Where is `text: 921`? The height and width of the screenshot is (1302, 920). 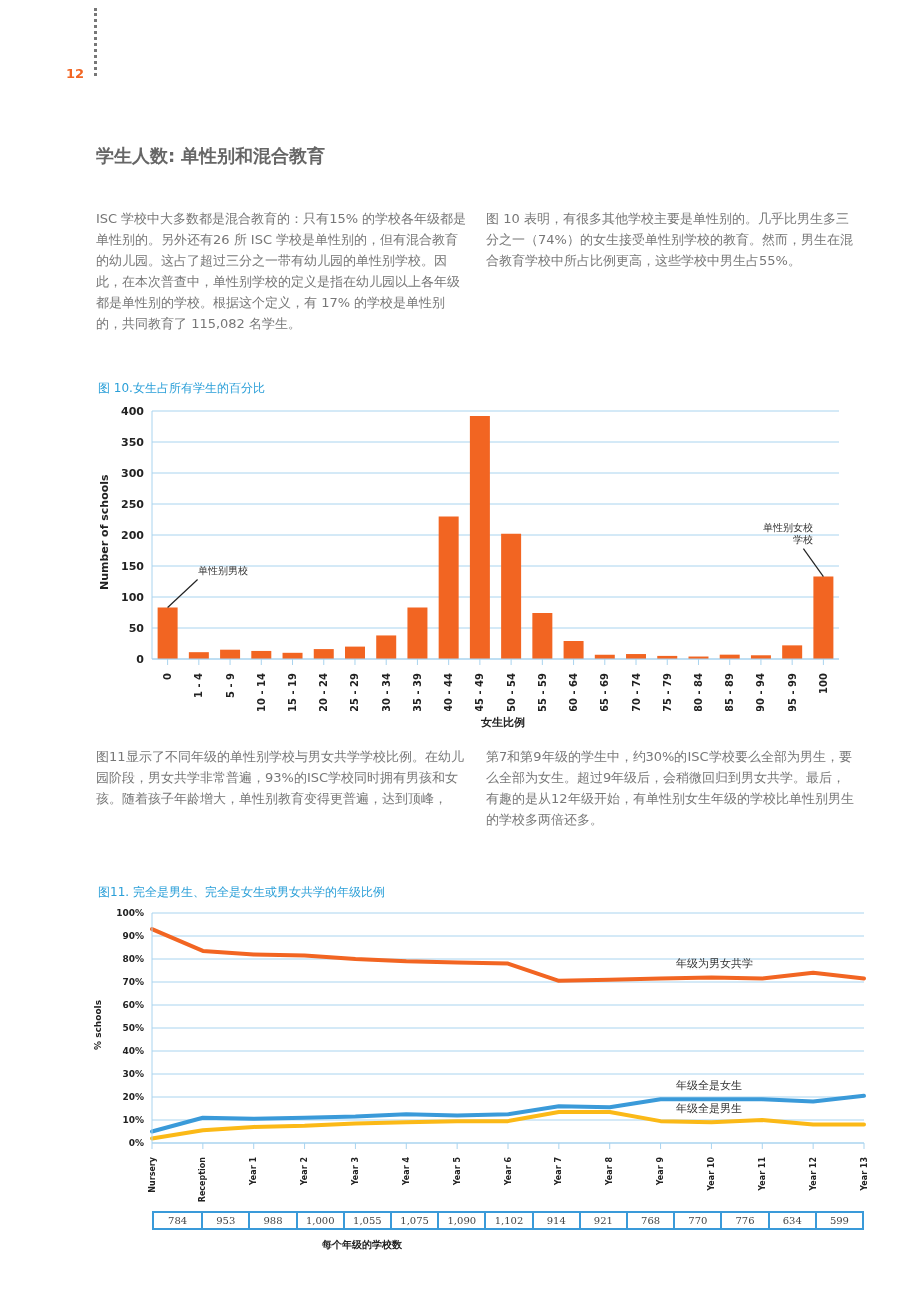
text: 921 is located at coordinates (602, 1220).